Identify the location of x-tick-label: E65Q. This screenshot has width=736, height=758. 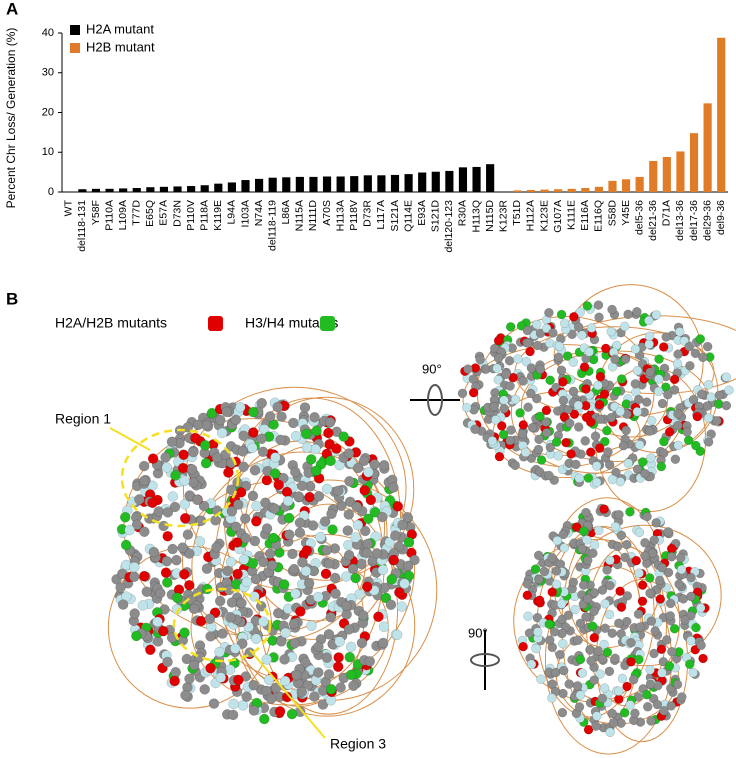
(150, 213).